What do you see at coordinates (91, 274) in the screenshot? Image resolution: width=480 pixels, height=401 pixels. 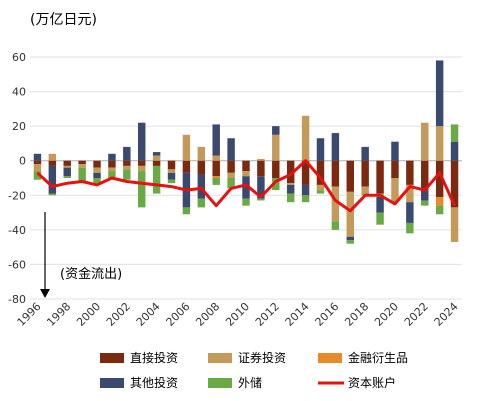 I see `outflow-annotation: (资金流出)` at bounding box center [91, 274].